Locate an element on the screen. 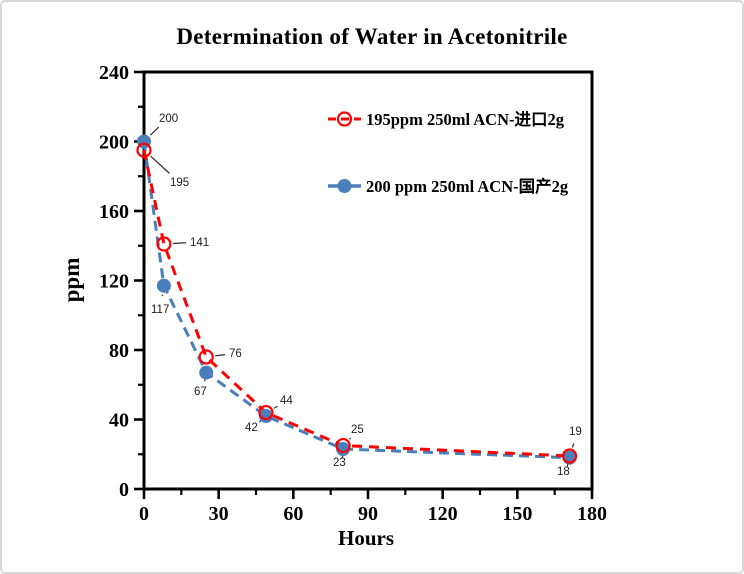 The image size is (744, 574). x-axis-title: Hours is located at coordinates (365, 538).